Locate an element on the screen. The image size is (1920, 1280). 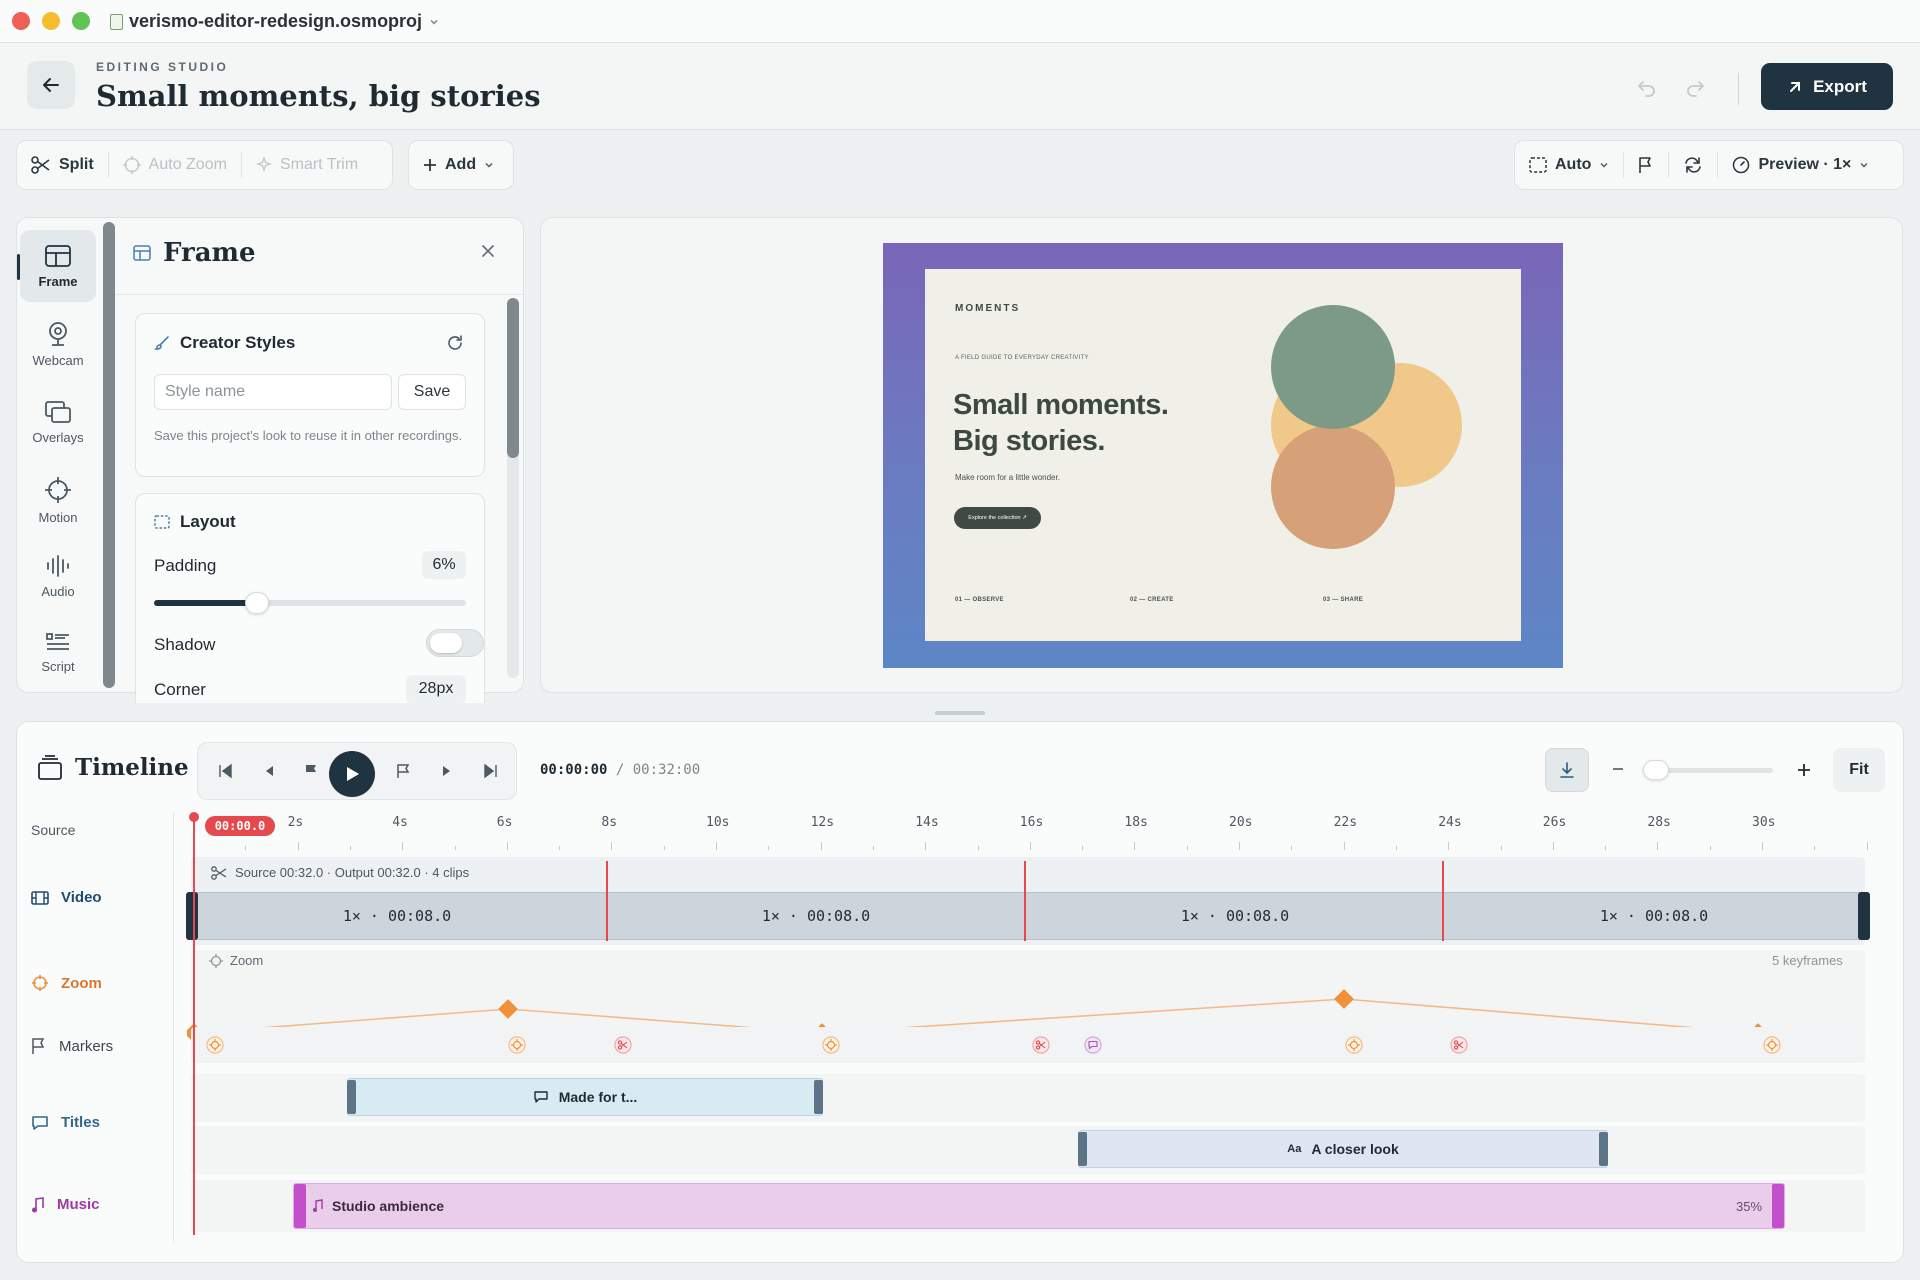
timeline-zoom-handle is located at coordinates (1656, 770).